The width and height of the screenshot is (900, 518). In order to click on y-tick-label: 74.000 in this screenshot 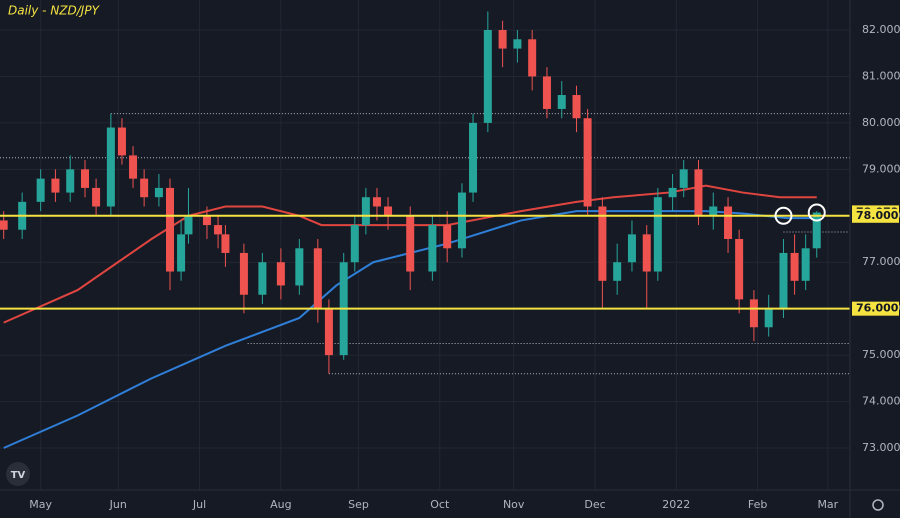, I will do `click(881, 401)`.